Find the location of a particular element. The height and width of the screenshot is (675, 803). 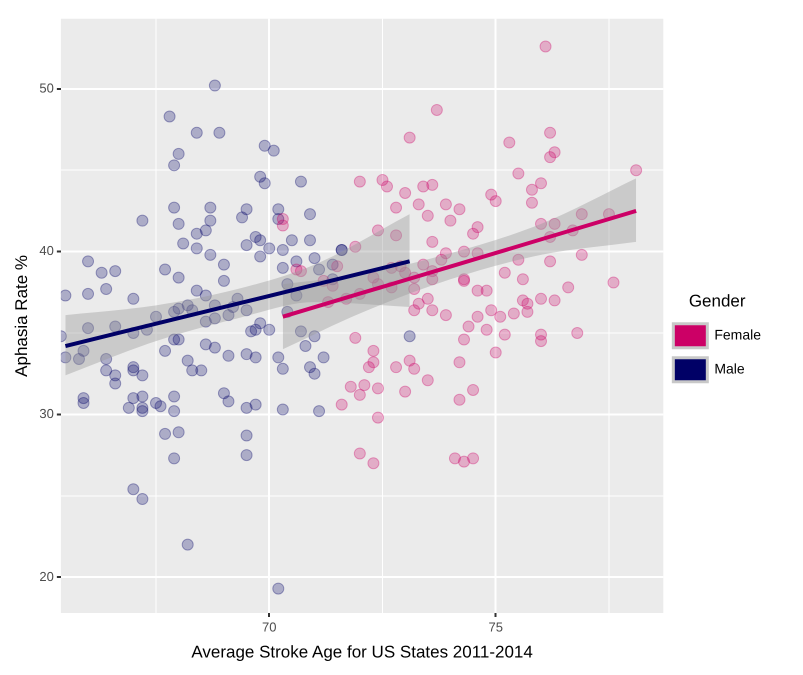

y-tick-label: 30 is located at coordinates (46, 413).